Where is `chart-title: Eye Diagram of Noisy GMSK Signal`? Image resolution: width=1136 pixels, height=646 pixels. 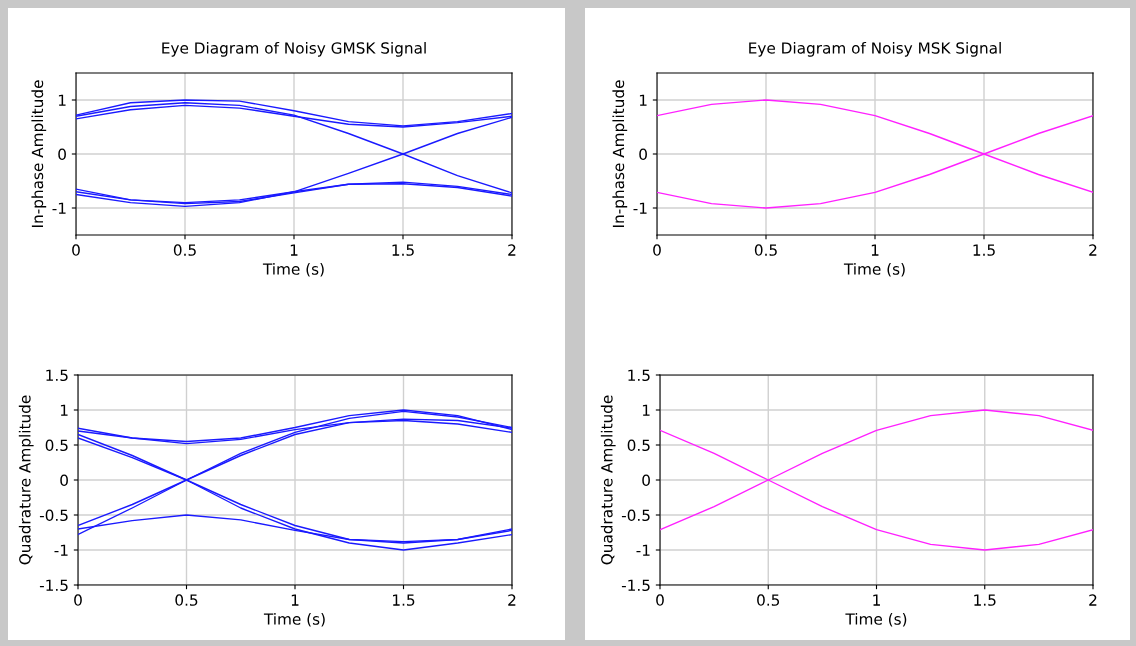
chart-title: Eye Diagram of Noisy GMSK Signal is located at coordinates (294, 49).